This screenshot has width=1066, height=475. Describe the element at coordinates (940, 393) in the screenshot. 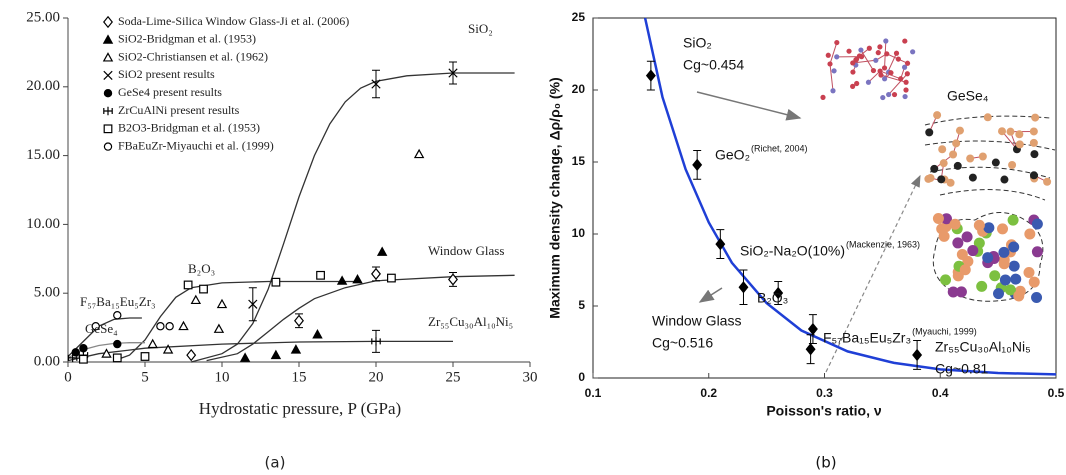

I see `x-tick-label: 0.4` at that location.